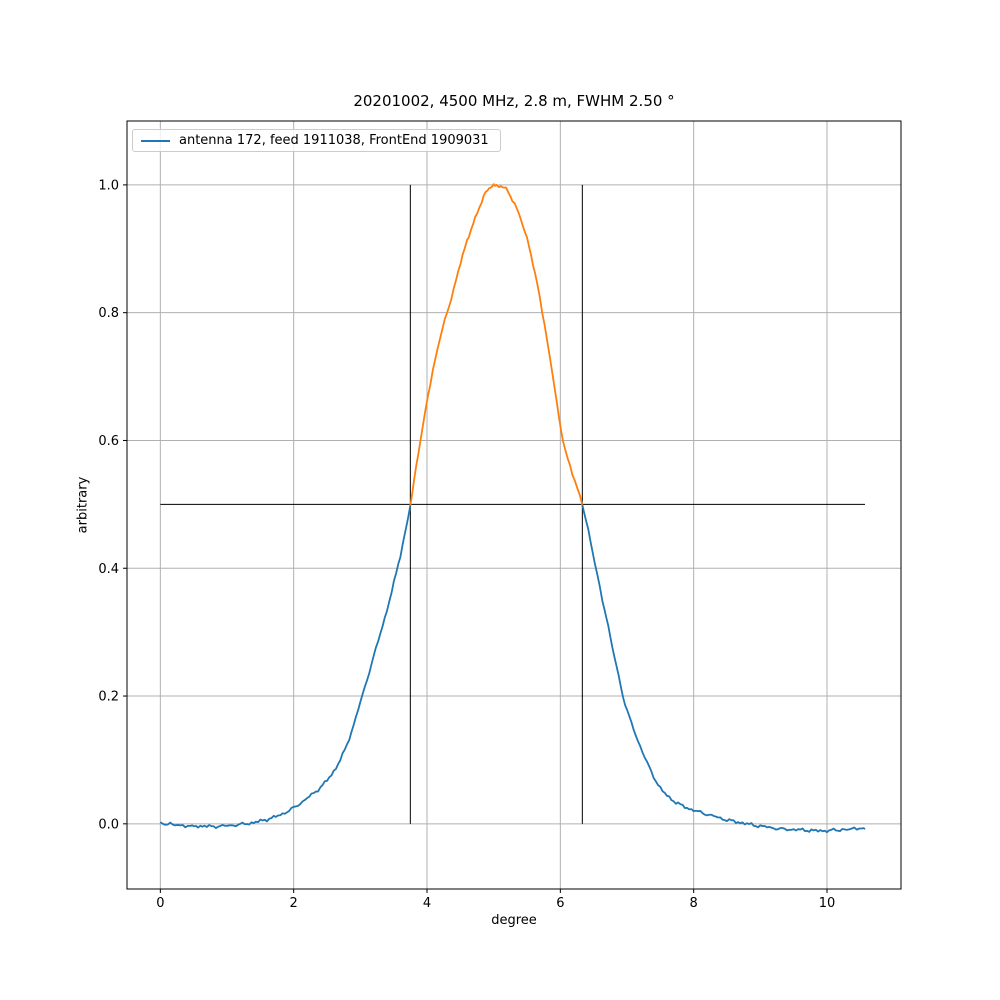 The width and height of the screenshot is (1000, 1000). What do you see at coordinates (108, 569) in the screenshot?
I see `y-tick-label: 0.4` at bounding box center [108, 569].